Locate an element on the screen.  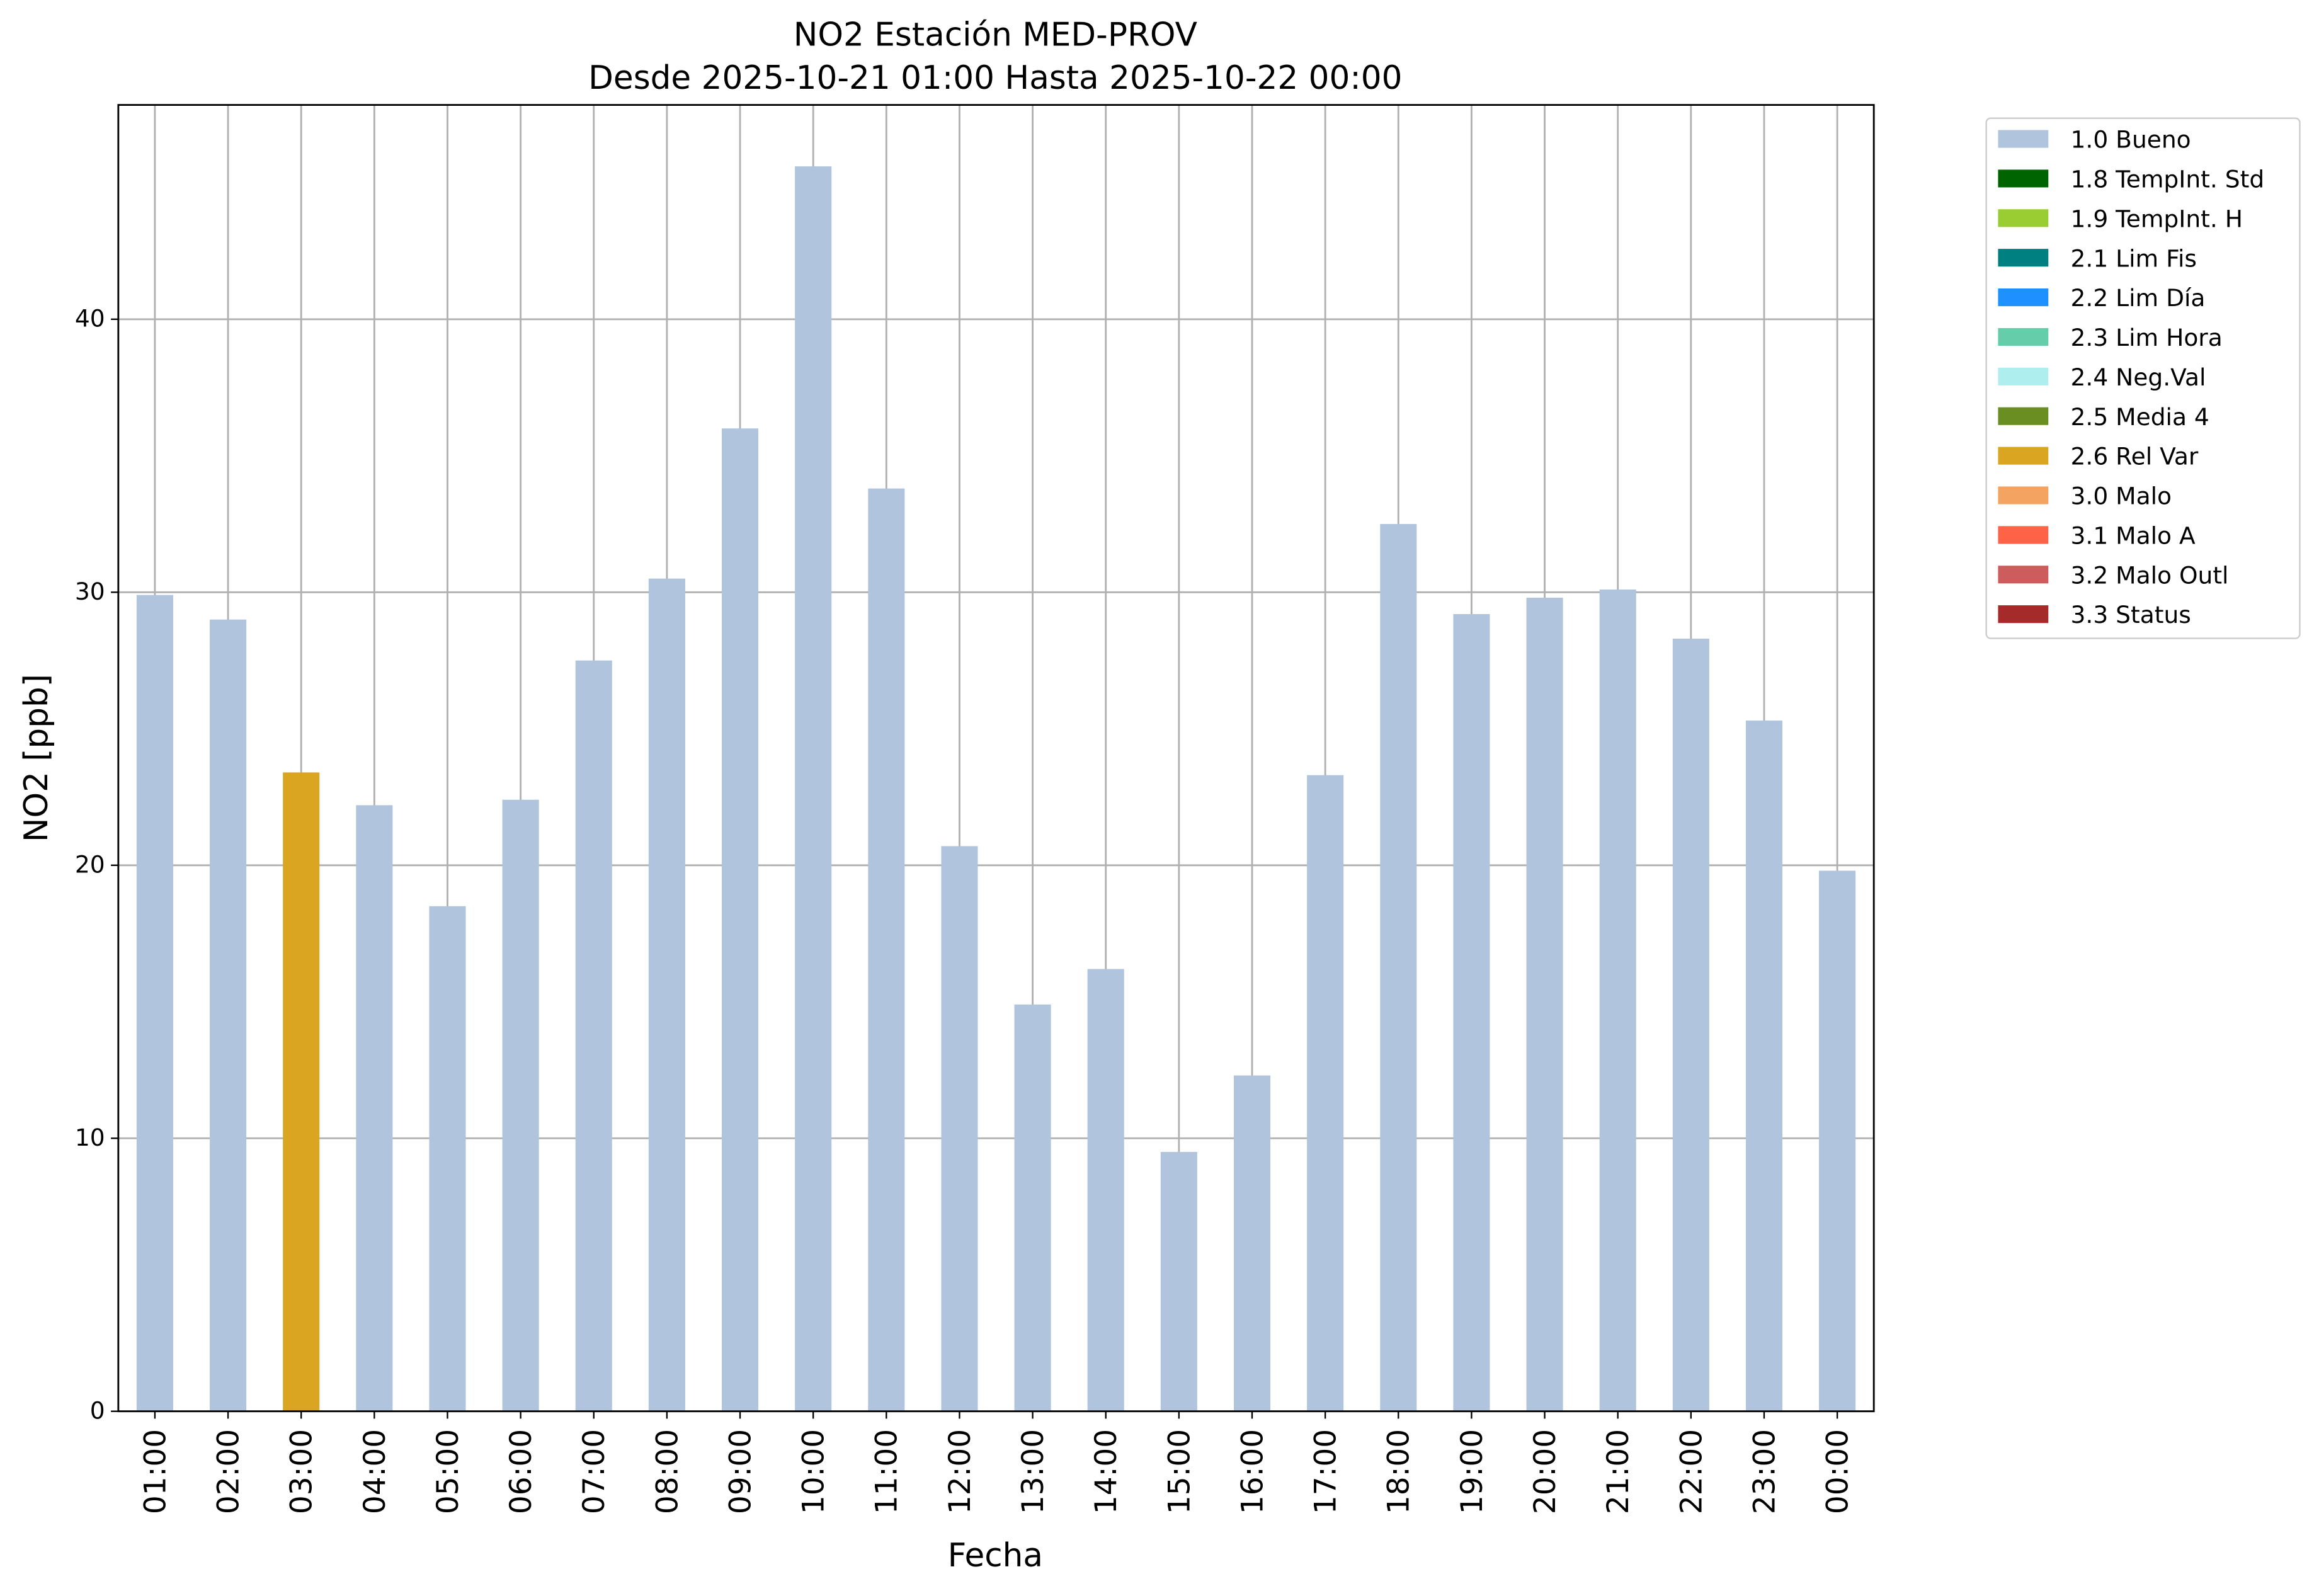
x-tick-label: 03:00 is located at coordinates (302, 1471).